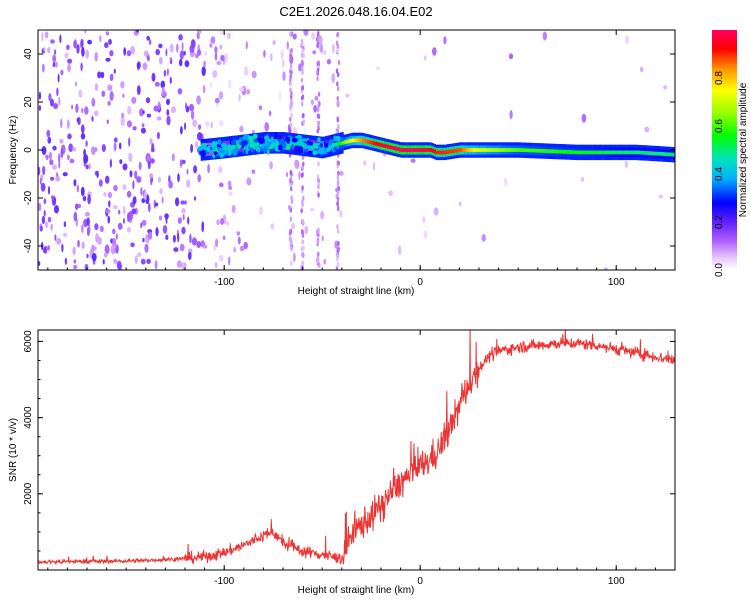 The width and height of the screenshot is (750, 600). What do you see at coordinates (28, 54) in the screenshot?
I see `y-tick-label: 40` at bounding box center [28, 54].